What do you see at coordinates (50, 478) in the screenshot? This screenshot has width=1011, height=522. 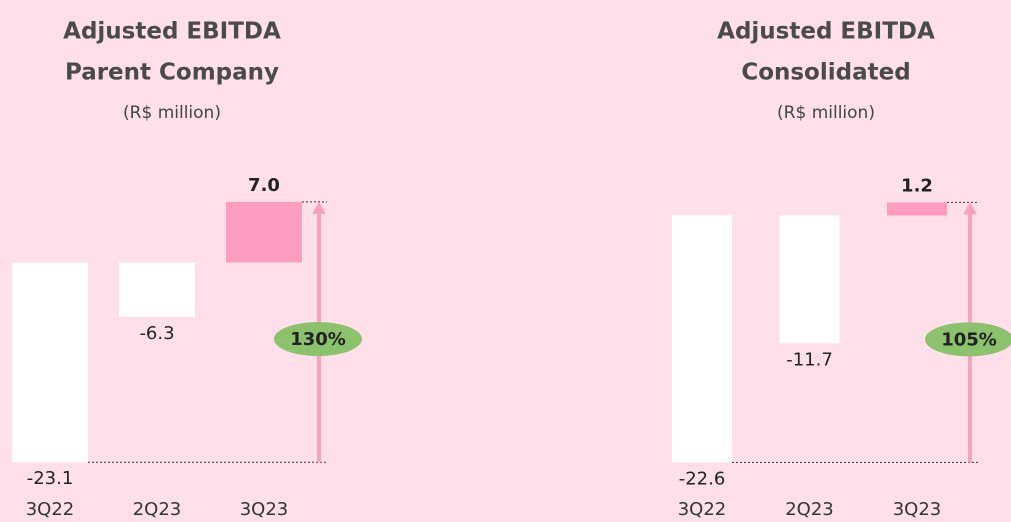 I see `data-label: -23.1` at bounding box center [50, 478].